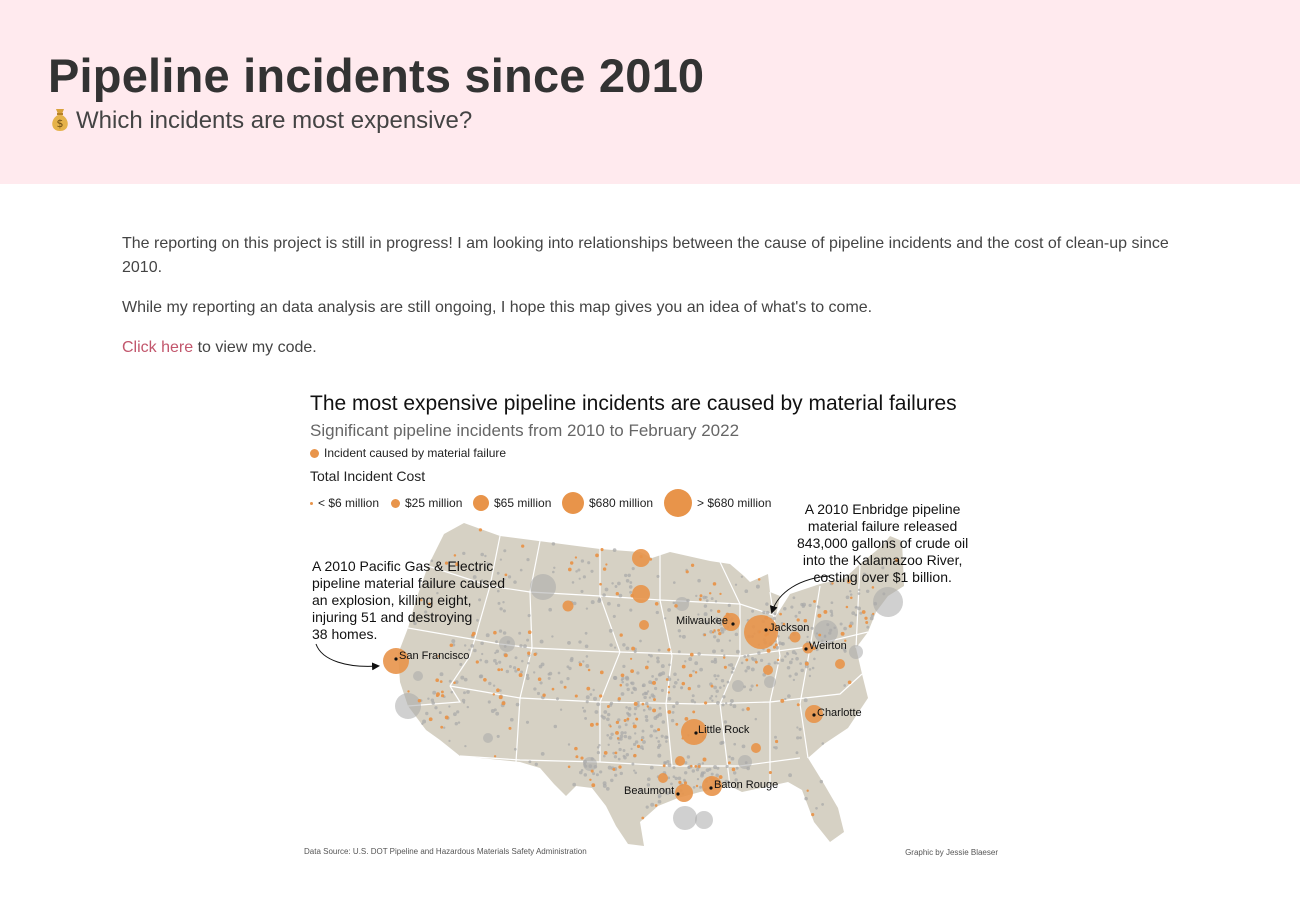 Image resolution: width=1300 pixels, height=907 pixels. What do you see at coordinates (376, 75) in the screenshot?
I see `page-title: Pipeline incidents since 2010` at bounding box center [376, 75].